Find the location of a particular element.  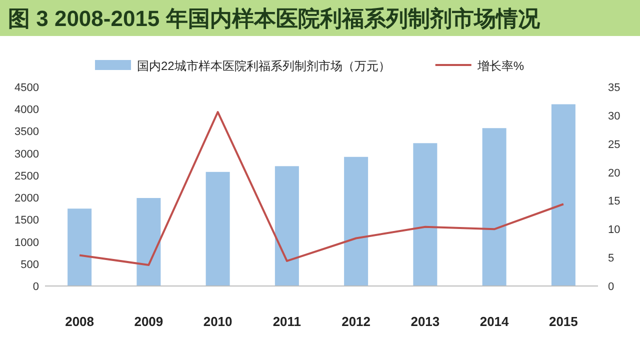

y-tick-label: 0 is located at coordinates (35, 287).